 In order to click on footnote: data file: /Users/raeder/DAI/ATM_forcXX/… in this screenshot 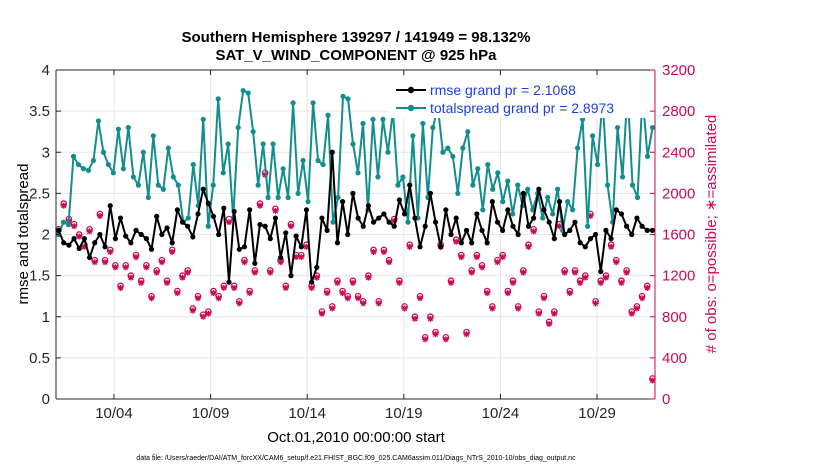, I will do `click(356, 458)`.